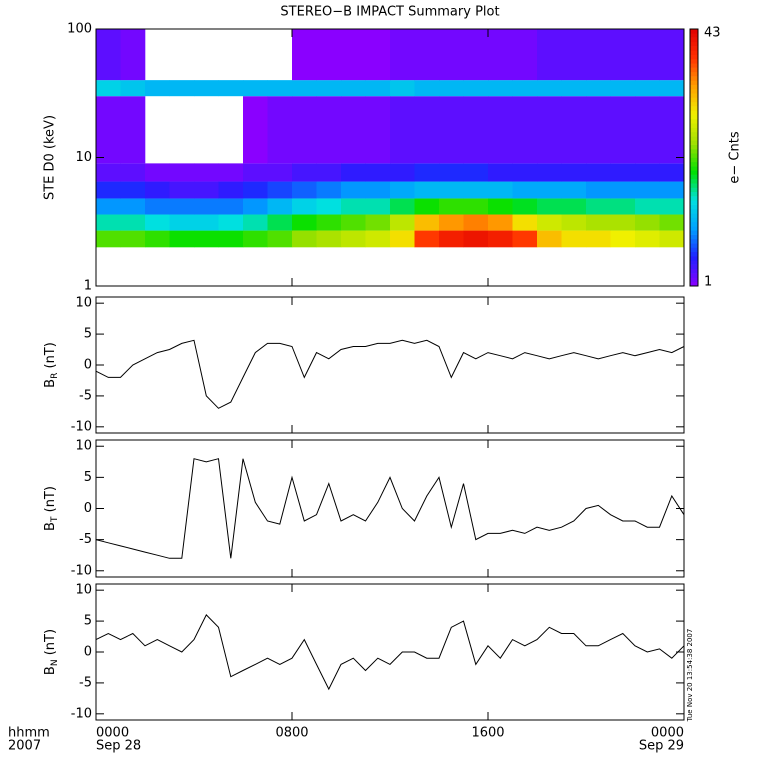 This screenshot has width=780, height=780. I want to click on label-unit: (nT), so click(50, 357).